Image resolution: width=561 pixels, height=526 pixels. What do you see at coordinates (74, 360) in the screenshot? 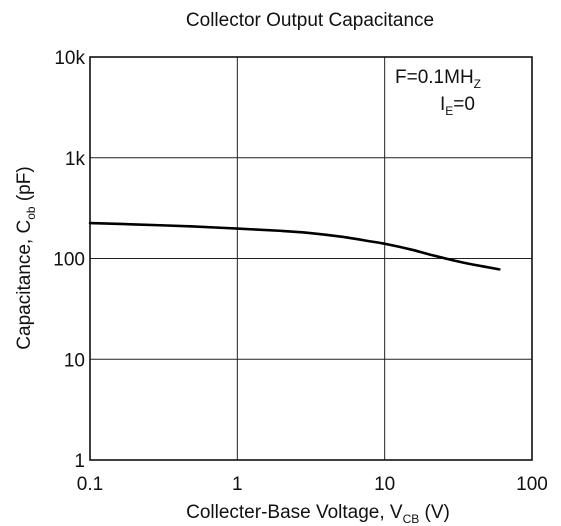
I see `y-tick-label: 10` at bounding box center [74, 360].